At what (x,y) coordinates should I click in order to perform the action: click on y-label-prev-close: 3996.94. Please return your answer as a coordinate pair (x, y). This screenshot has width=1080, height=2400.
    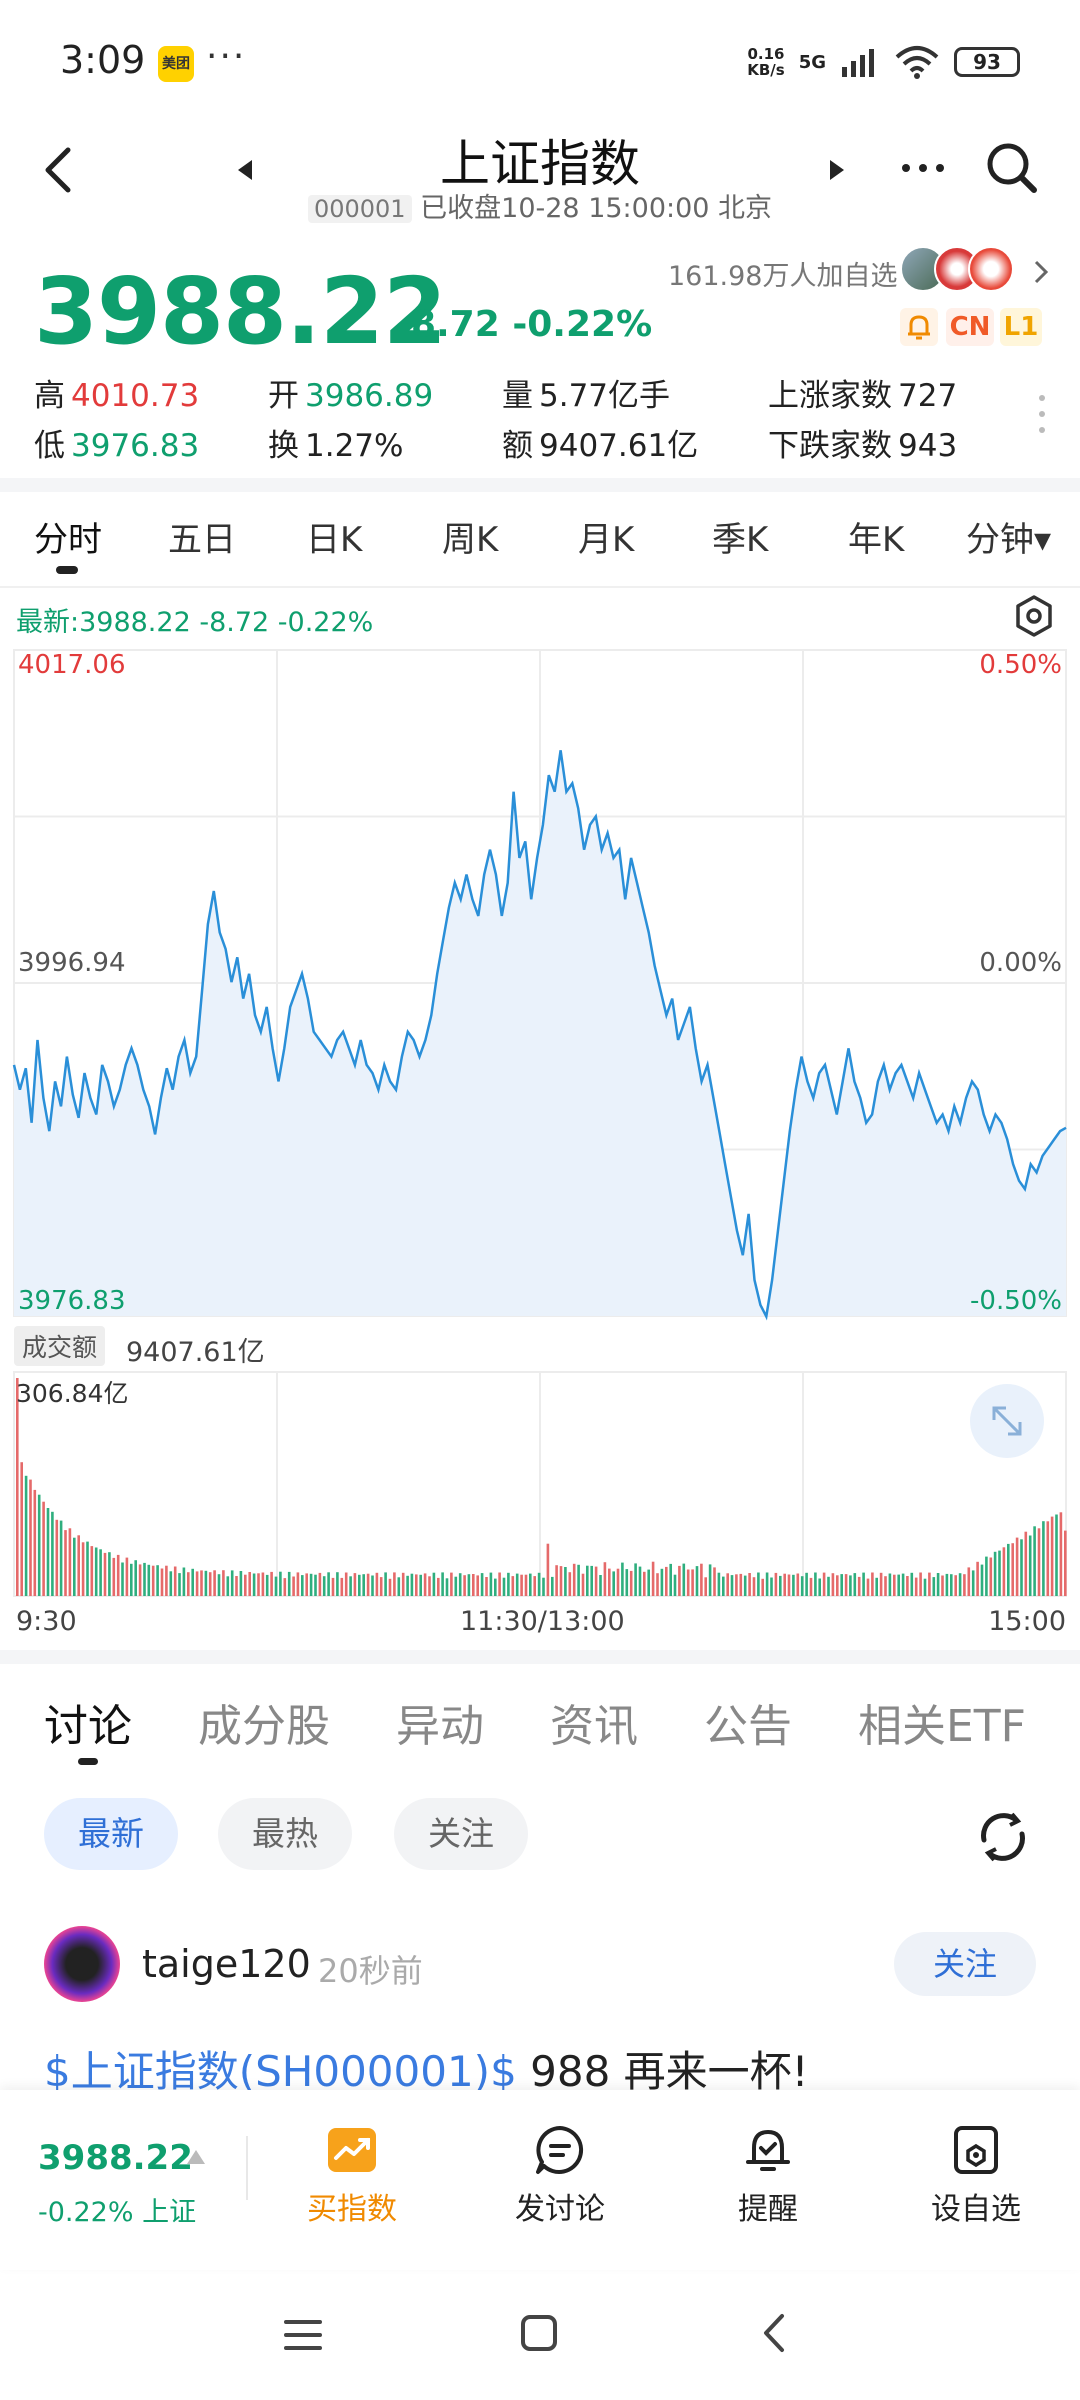
    Looking at the image, I should click on (72, 963).